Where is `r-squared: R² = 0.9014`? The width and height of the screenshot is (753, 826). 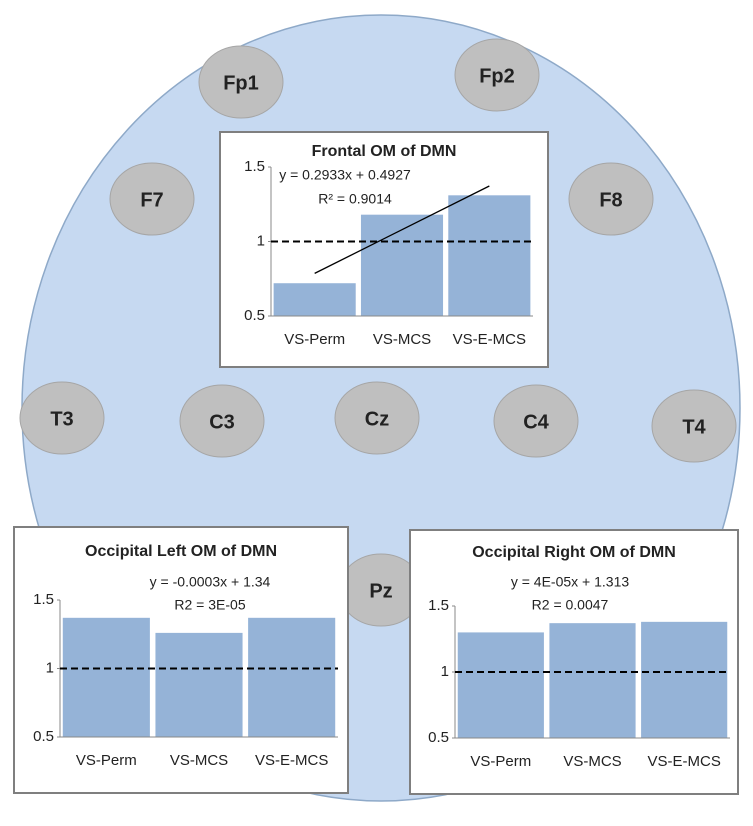 r-squared: R² = 0.9014 is located at coordinates (355, 199).